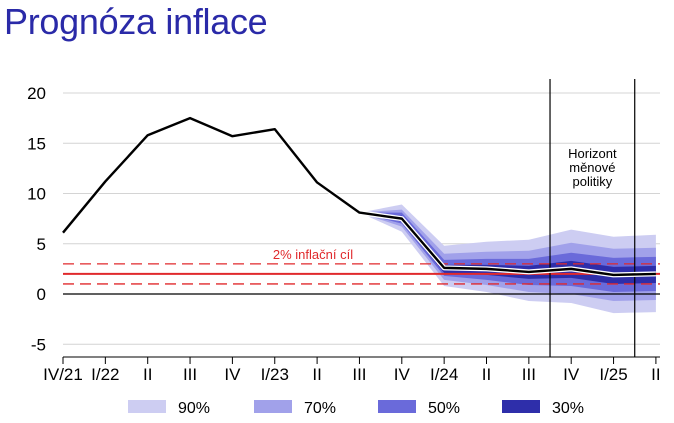 This screenshot has height=423, width=674. What do you see at coordinates (38, 344) in the screenshot?
I see `y-tick-label: -5` at bounding box center [38, 344].